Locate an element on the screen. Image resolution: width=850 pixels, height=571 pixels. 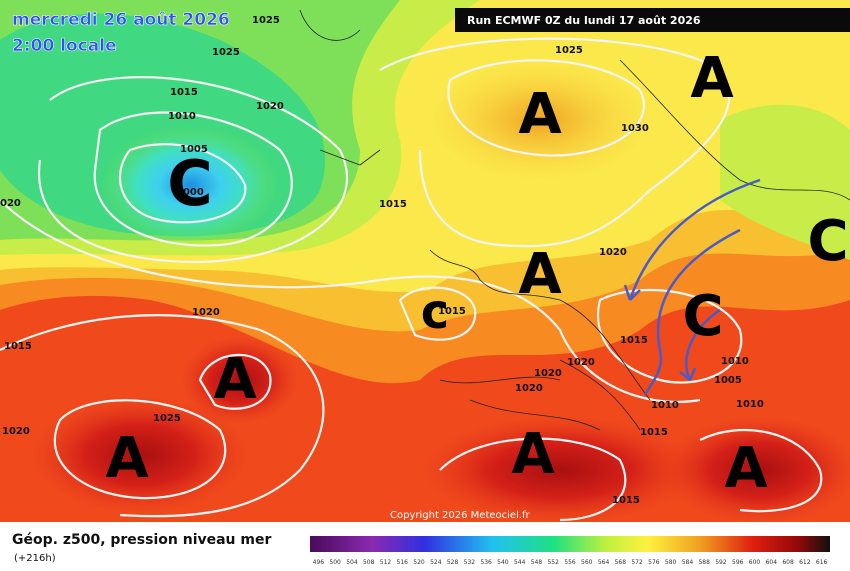
scale-label: 576 is located at coordinates (654, 562).